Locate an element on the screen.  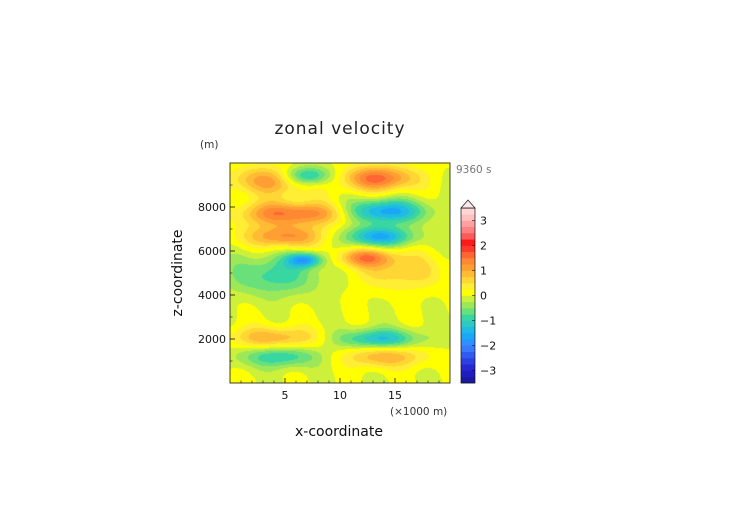
y-tick-label: 4000 is located at coordinates (212, 295).